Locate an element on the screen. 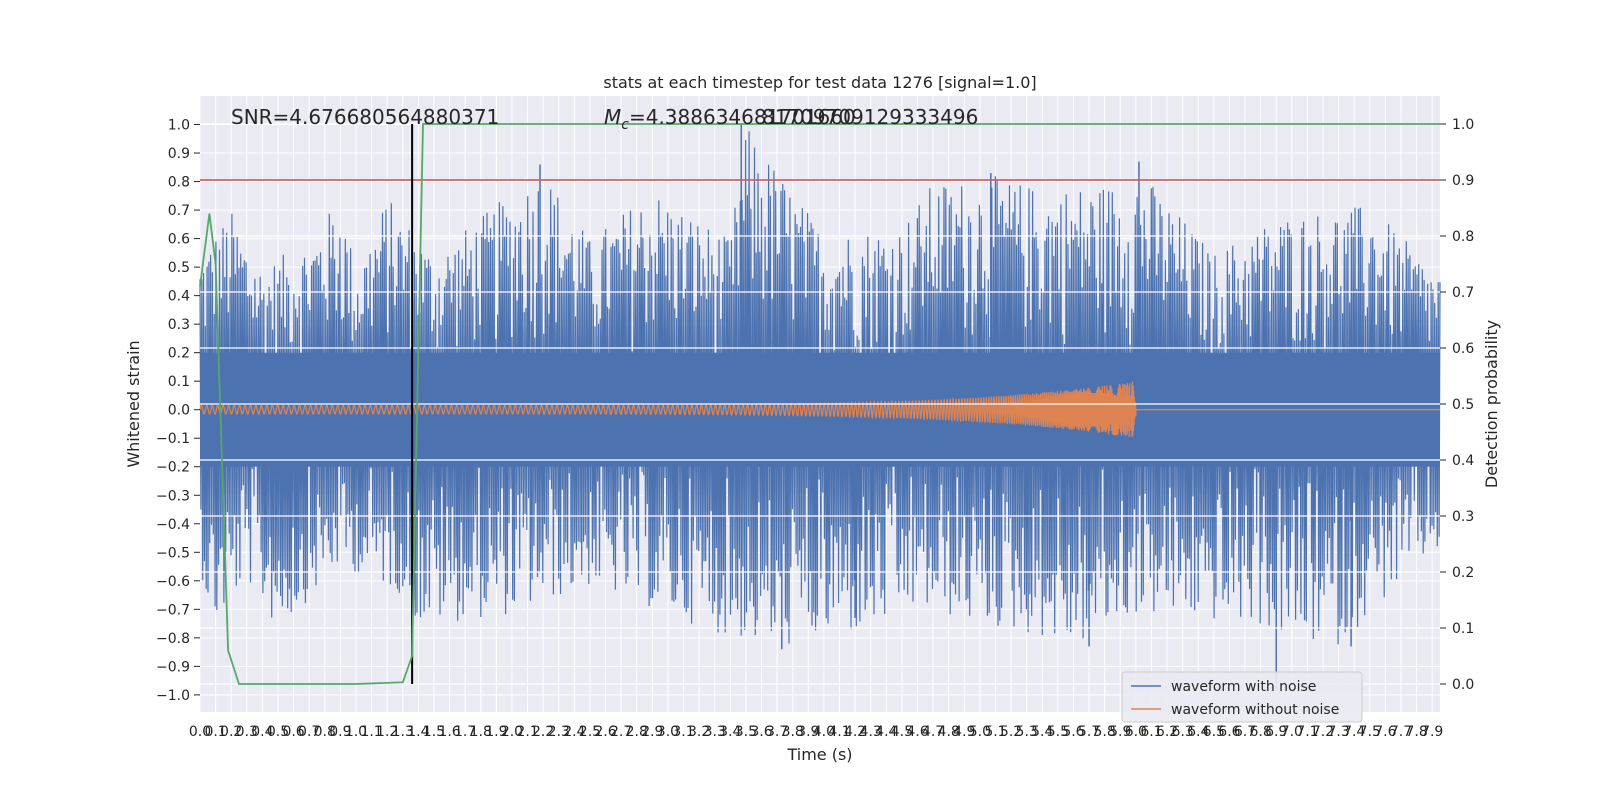  clean-waveform-series is located at coordinates (819, 409).